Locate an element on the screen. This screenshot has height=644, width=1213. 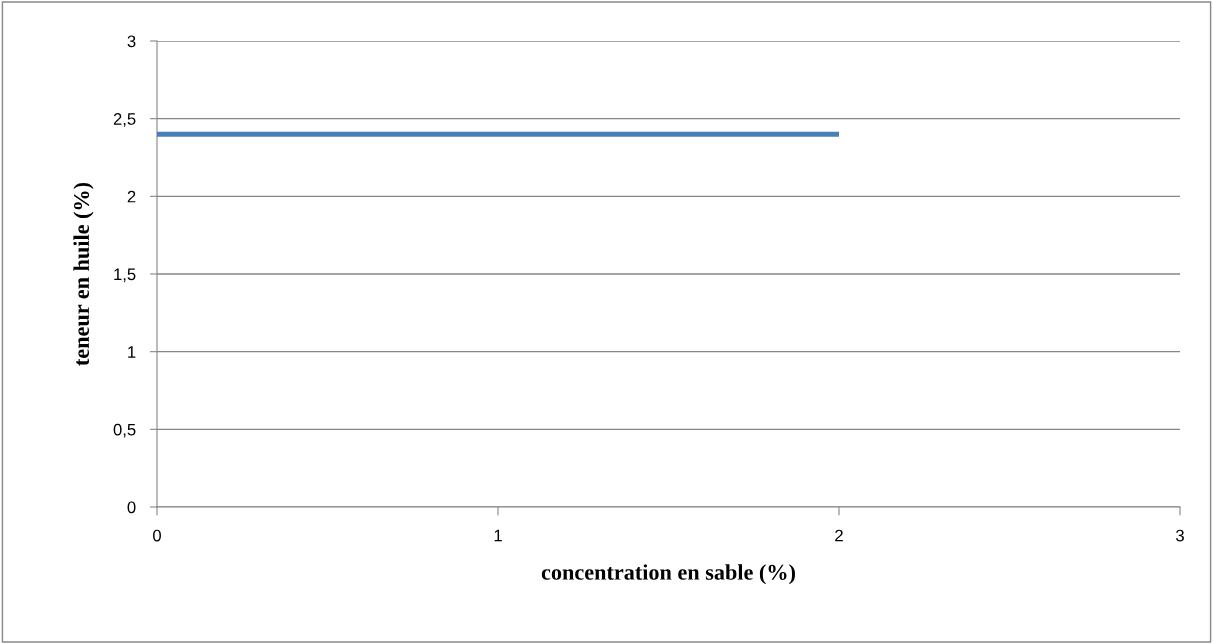
x-tick-label: 3 is located at coordinates (1180, 535).